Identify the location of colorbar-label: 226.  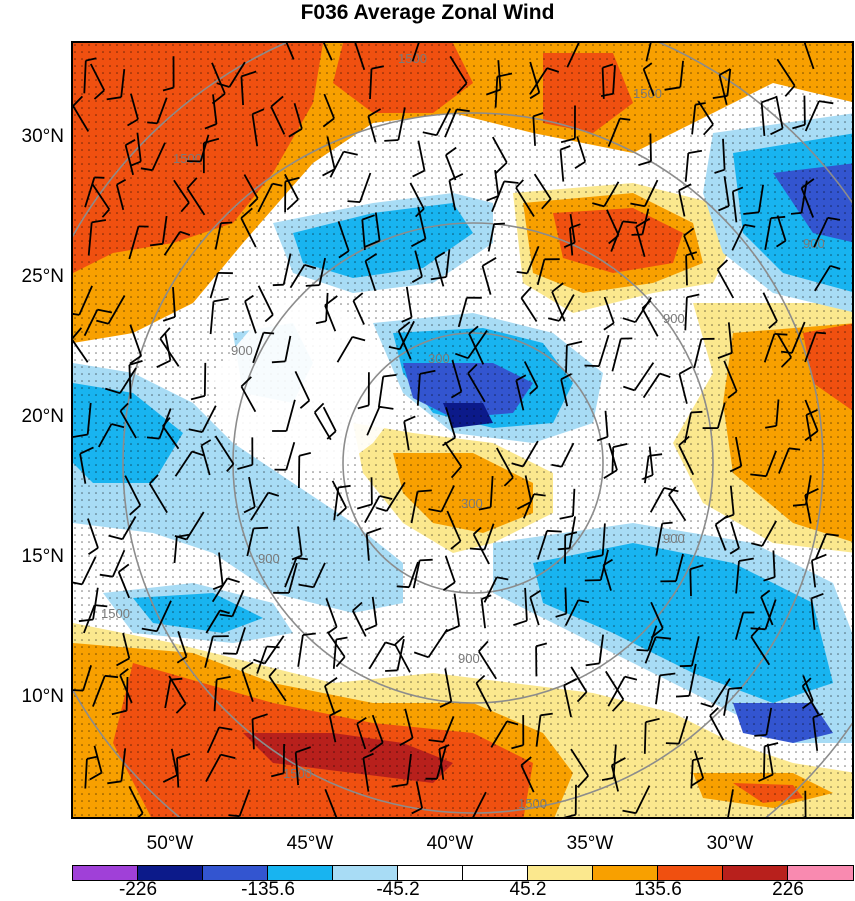
(788, 890).